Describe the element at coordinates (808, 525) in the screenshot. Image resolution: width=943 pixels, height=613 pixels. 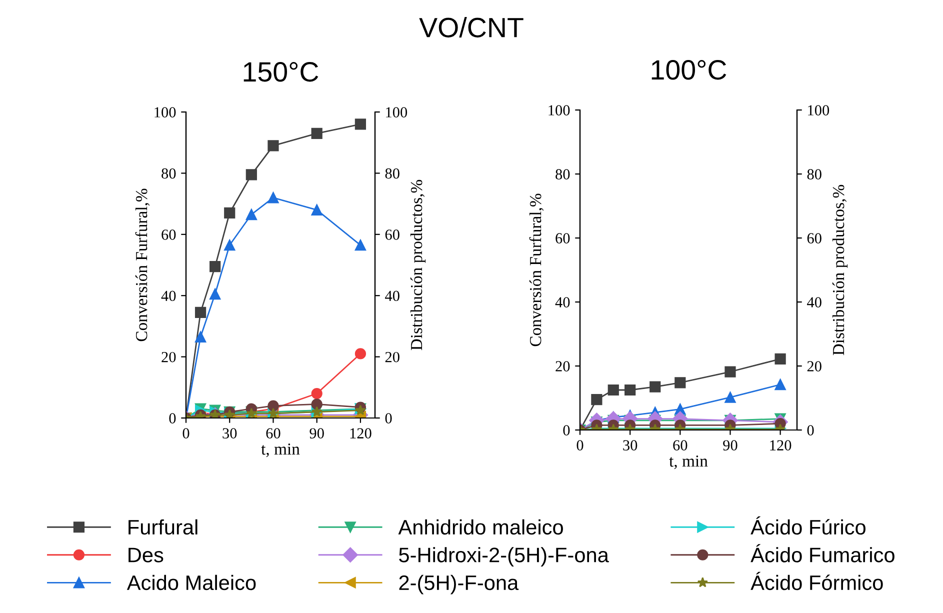
I see `legend-label: Ácido Fúrico` at that location.